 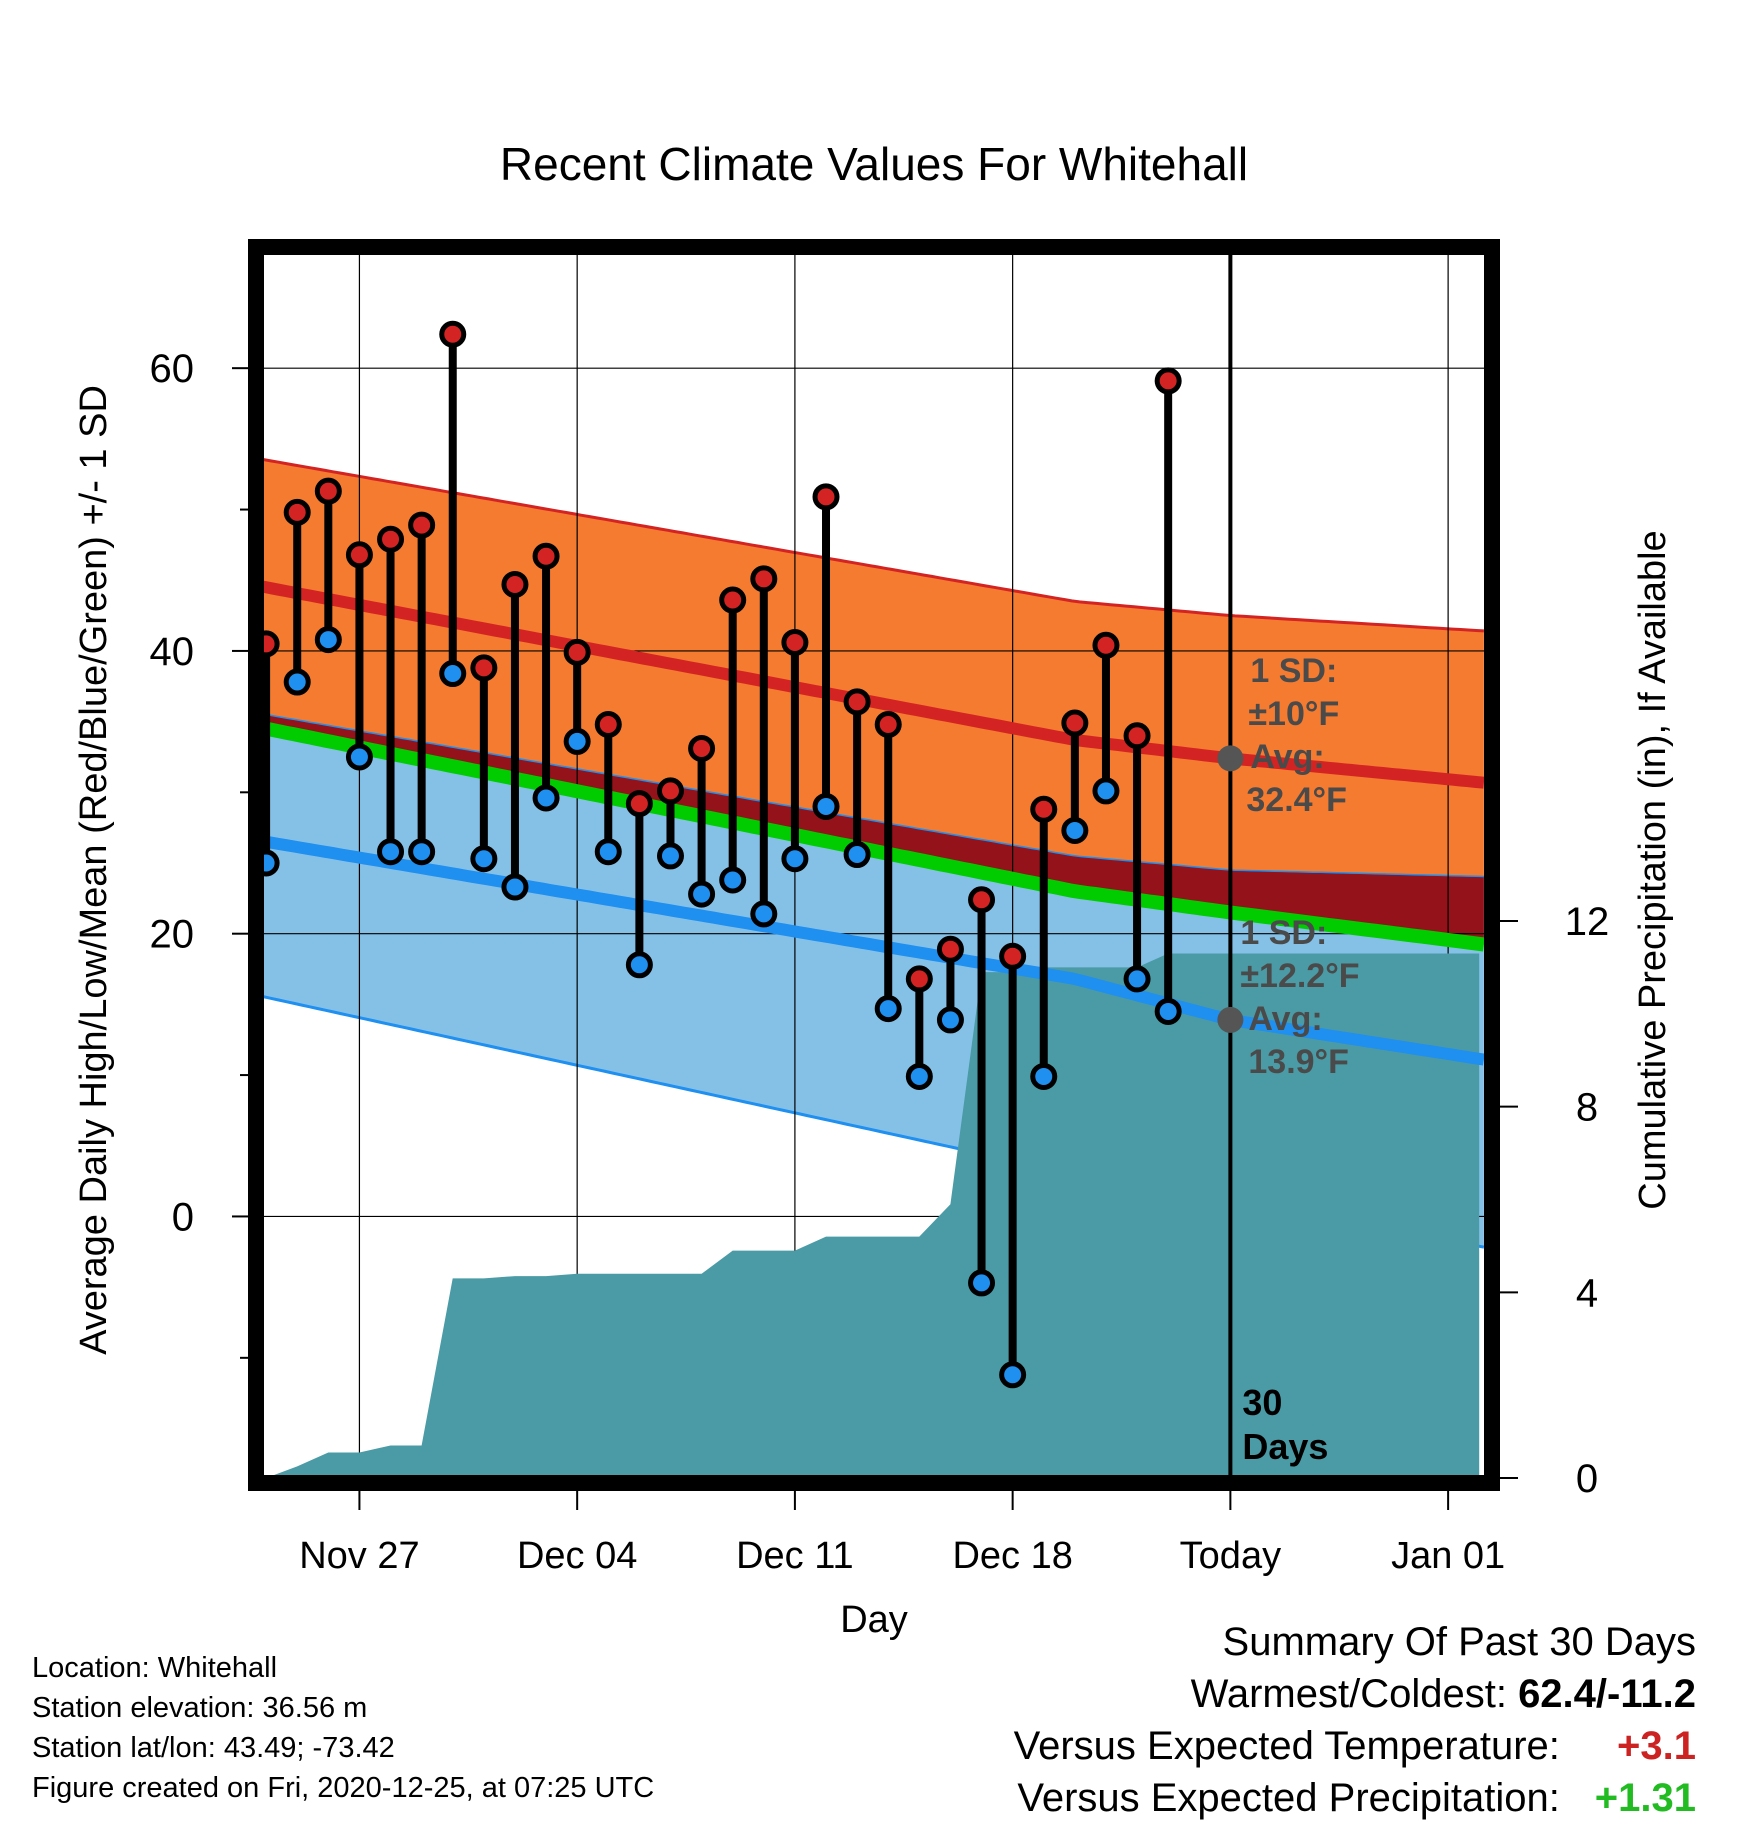 What do you see at coordinates (1607, 1694) in the screenshot?
I see `warmest-coldest-value: 62.4/-11.2` at bounding box center [1607, 1694].